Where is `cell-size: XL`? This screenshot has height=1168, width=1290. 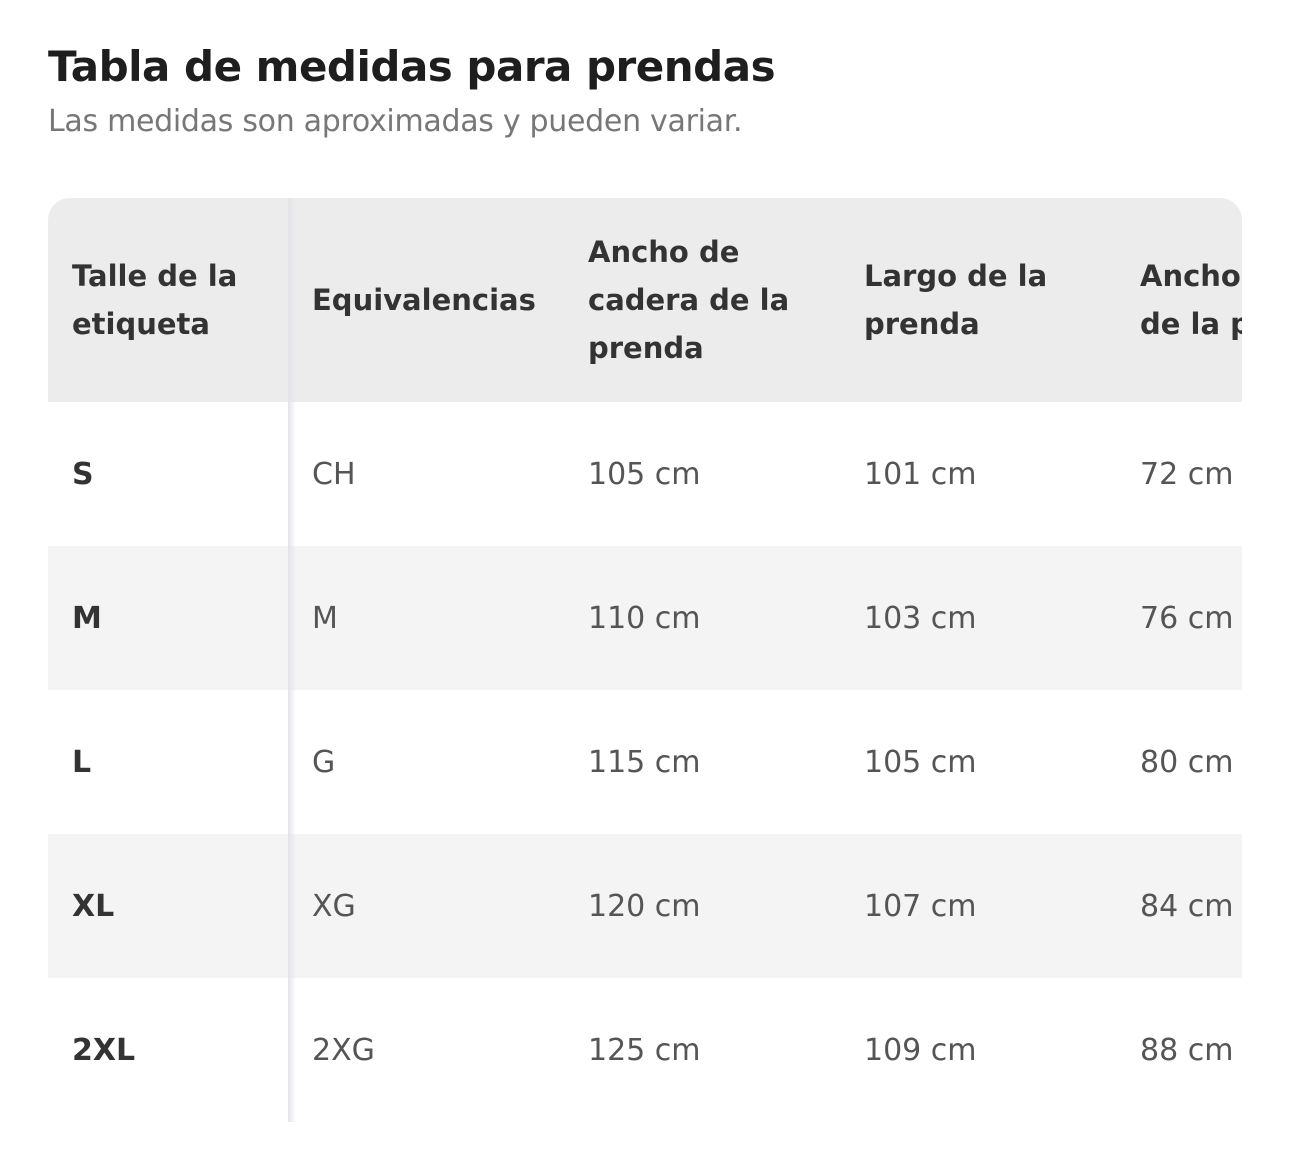 cell-size: XL is located at coordinates (172, 906).